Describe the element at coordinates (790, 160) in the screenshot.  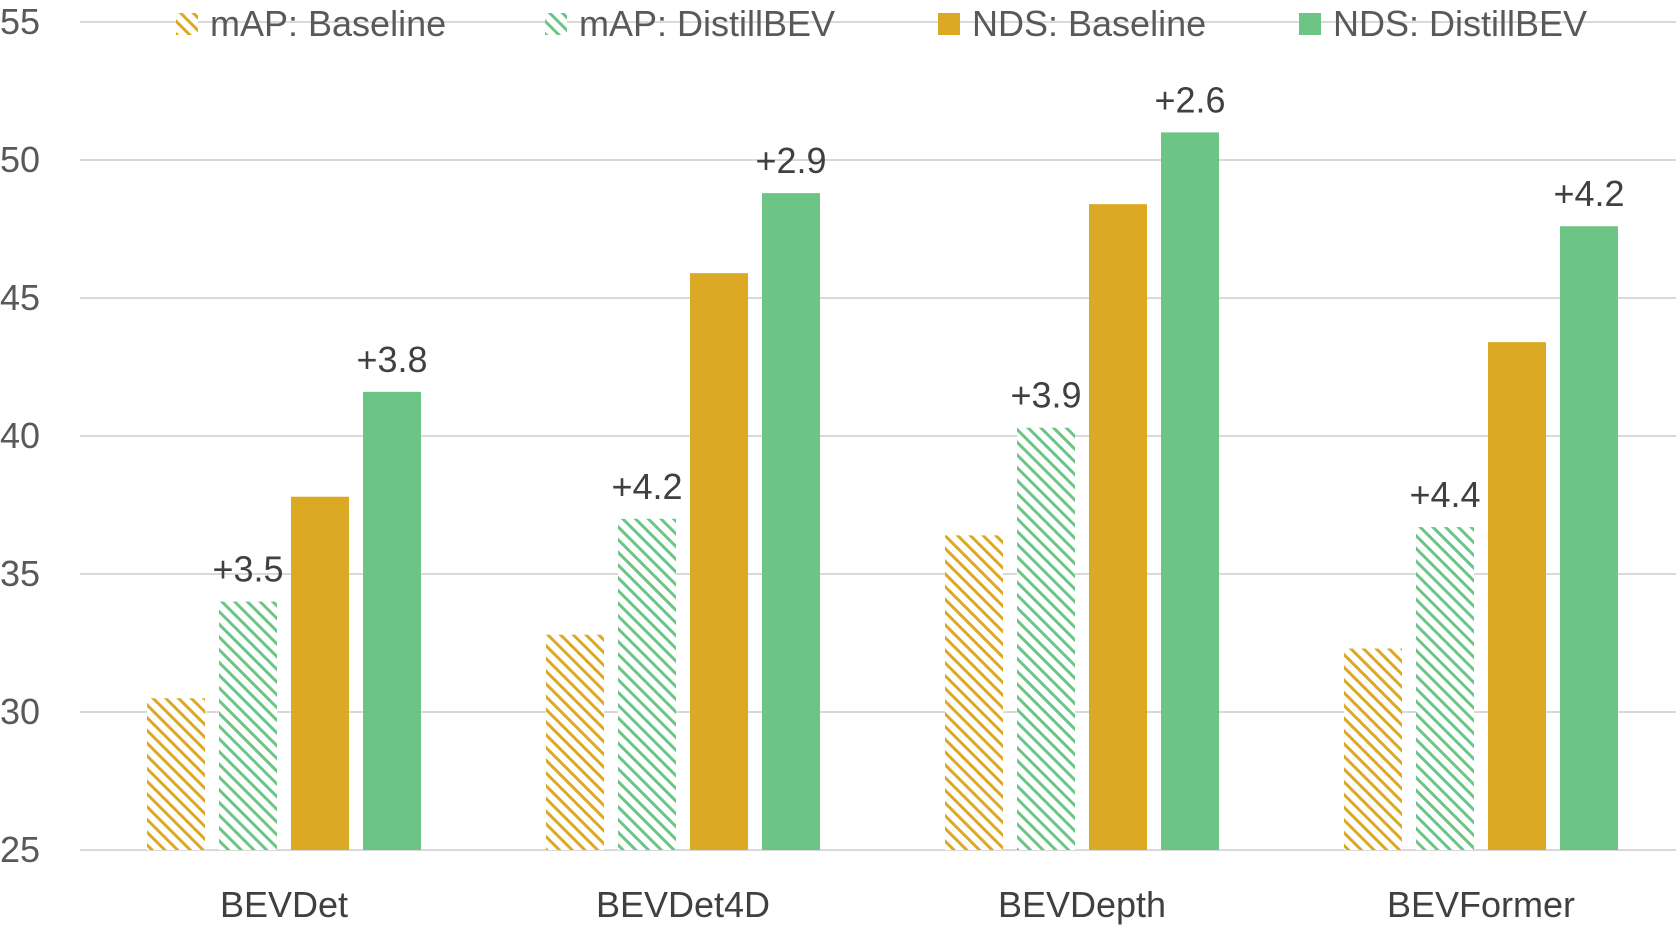
I see `data-label: +2.9` at that location.